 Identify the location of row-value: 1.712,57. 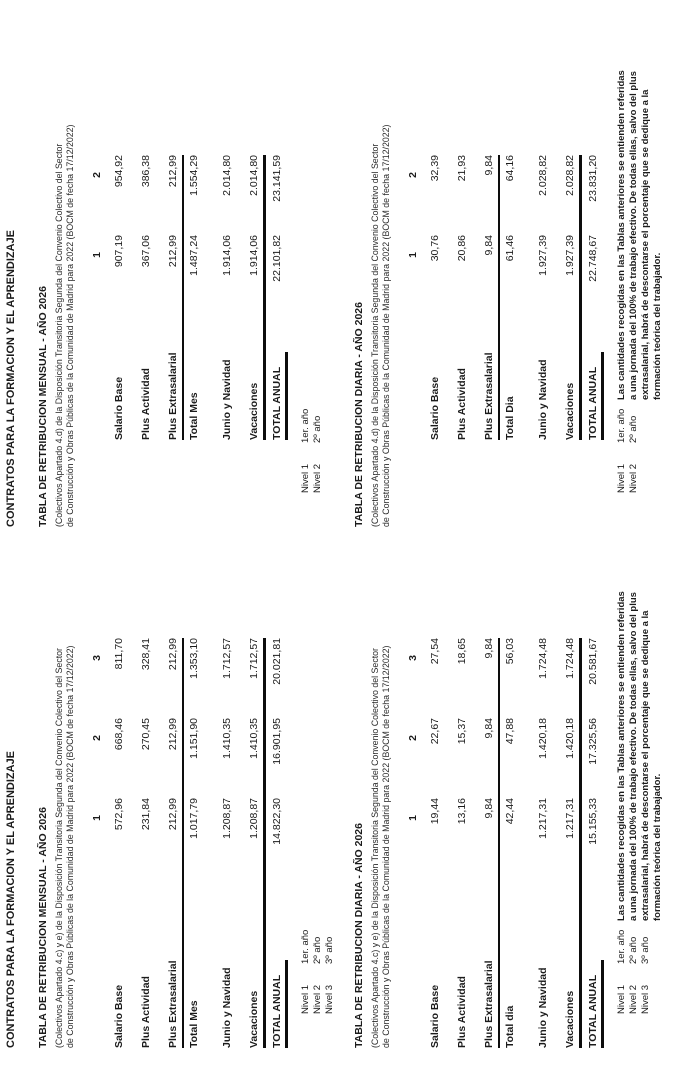
(254, 658).